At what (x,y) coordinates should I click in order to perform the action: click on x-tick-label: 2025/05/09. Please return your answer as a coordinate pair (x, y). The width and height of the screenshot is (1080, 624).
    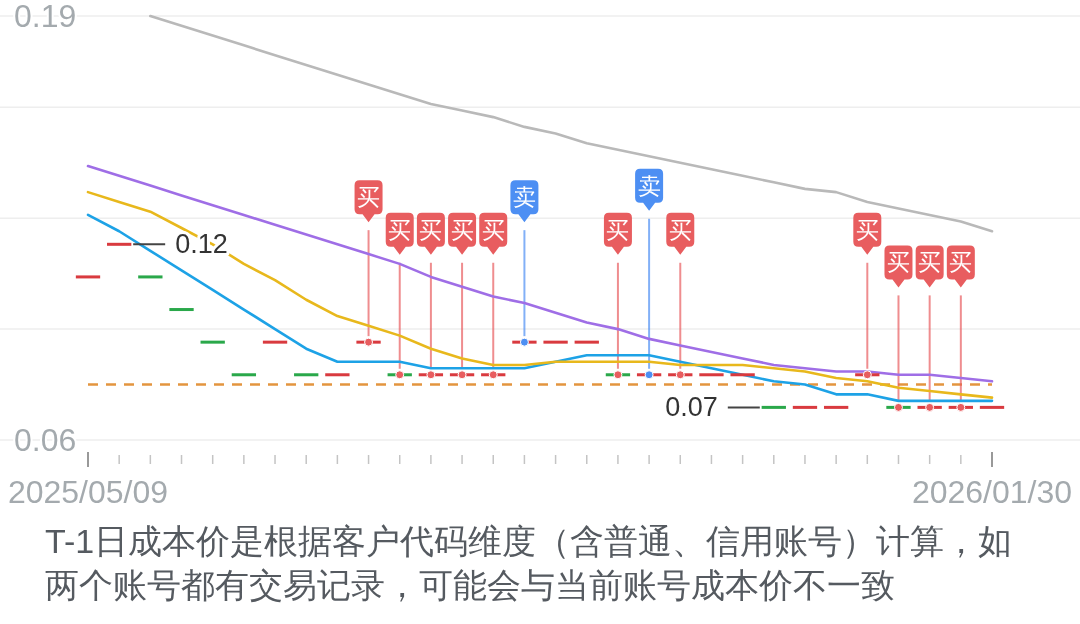
    Looking at the image, I should click on (88, 492).